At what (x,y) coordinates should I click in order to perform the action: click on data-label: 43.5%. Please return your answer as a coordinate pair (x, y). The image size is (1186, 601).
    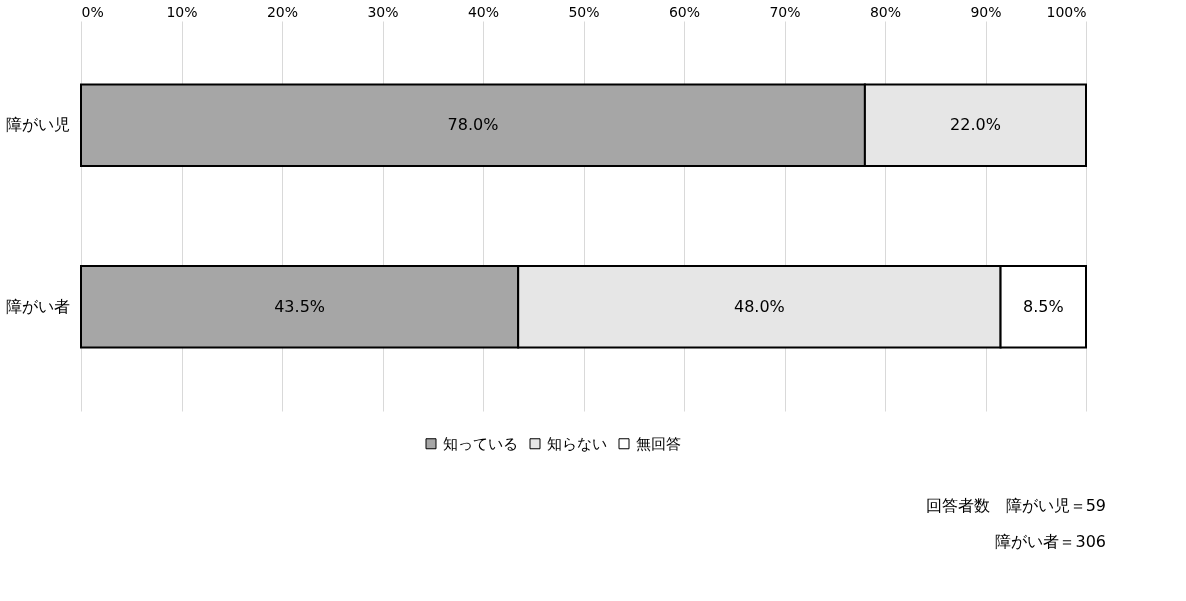
    Looking at the image, I should click on (299, 306).